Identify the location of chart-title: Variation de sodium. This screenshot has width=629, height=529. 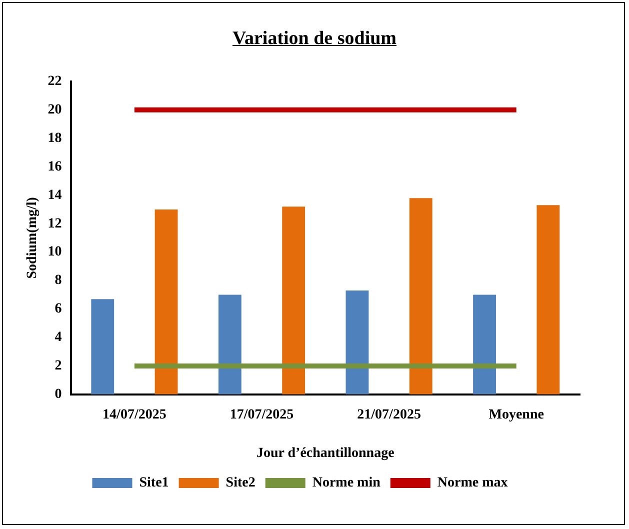
(315, 39).